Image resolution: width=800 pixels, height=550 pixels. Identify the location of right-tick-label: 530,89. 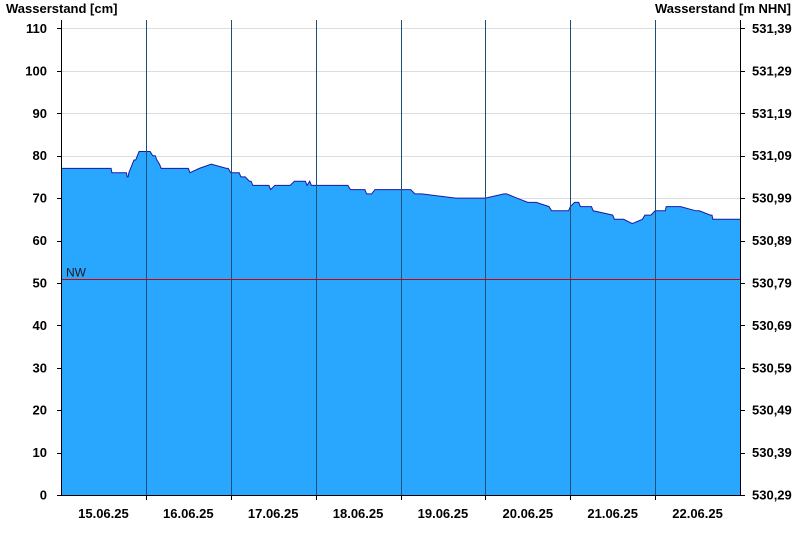
(772, 240).